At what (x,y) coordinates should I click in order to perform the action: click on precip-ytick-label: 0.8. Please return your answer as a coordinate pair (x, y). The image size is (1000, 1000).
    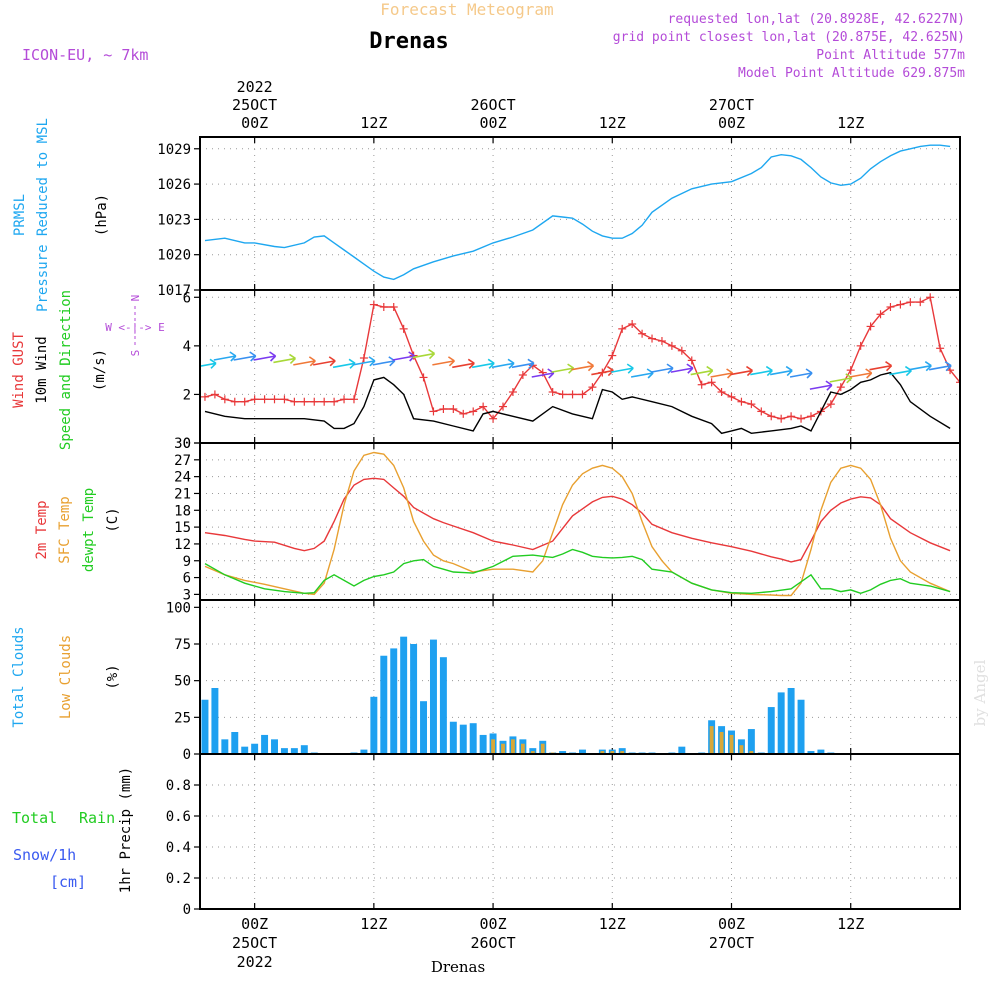
    Looking at the image, I should click on (178, 786).